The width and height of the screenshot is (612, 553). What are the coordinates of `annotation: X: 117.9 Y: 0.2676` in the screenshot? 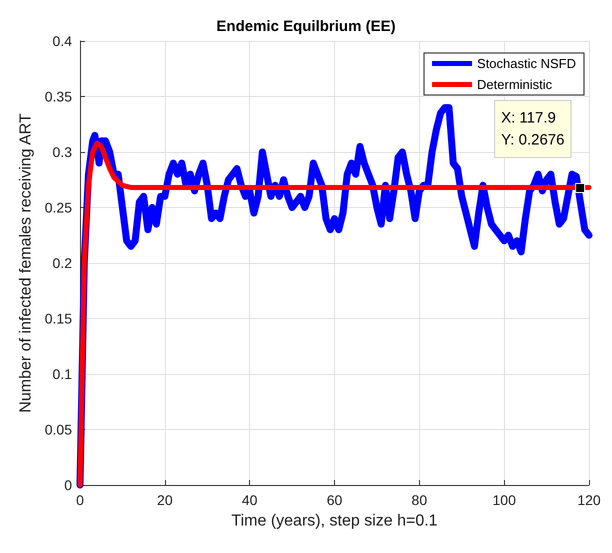 It's located at (532, 128).